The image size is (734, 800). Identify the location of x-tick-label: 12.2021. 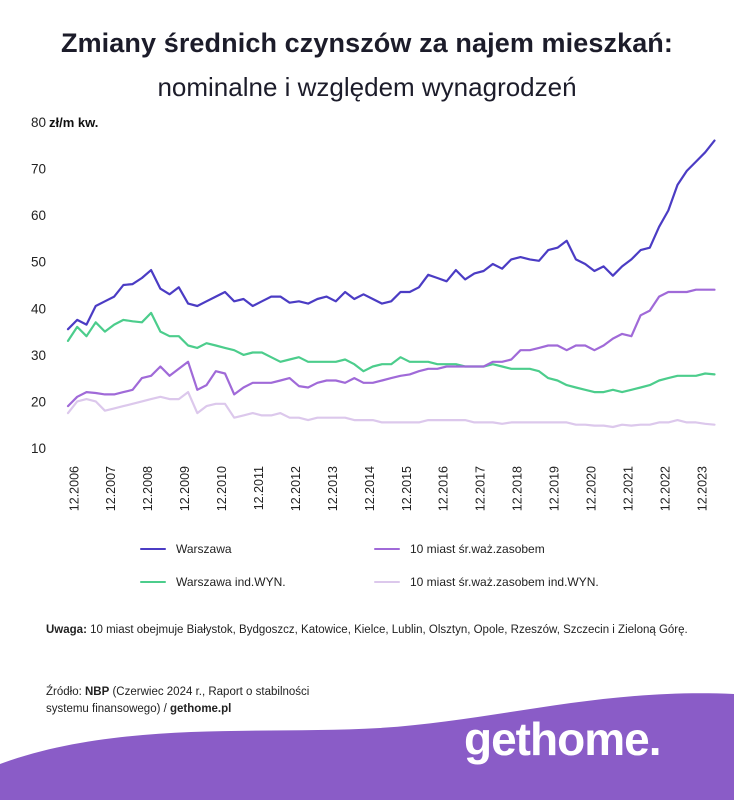
(628, 488).